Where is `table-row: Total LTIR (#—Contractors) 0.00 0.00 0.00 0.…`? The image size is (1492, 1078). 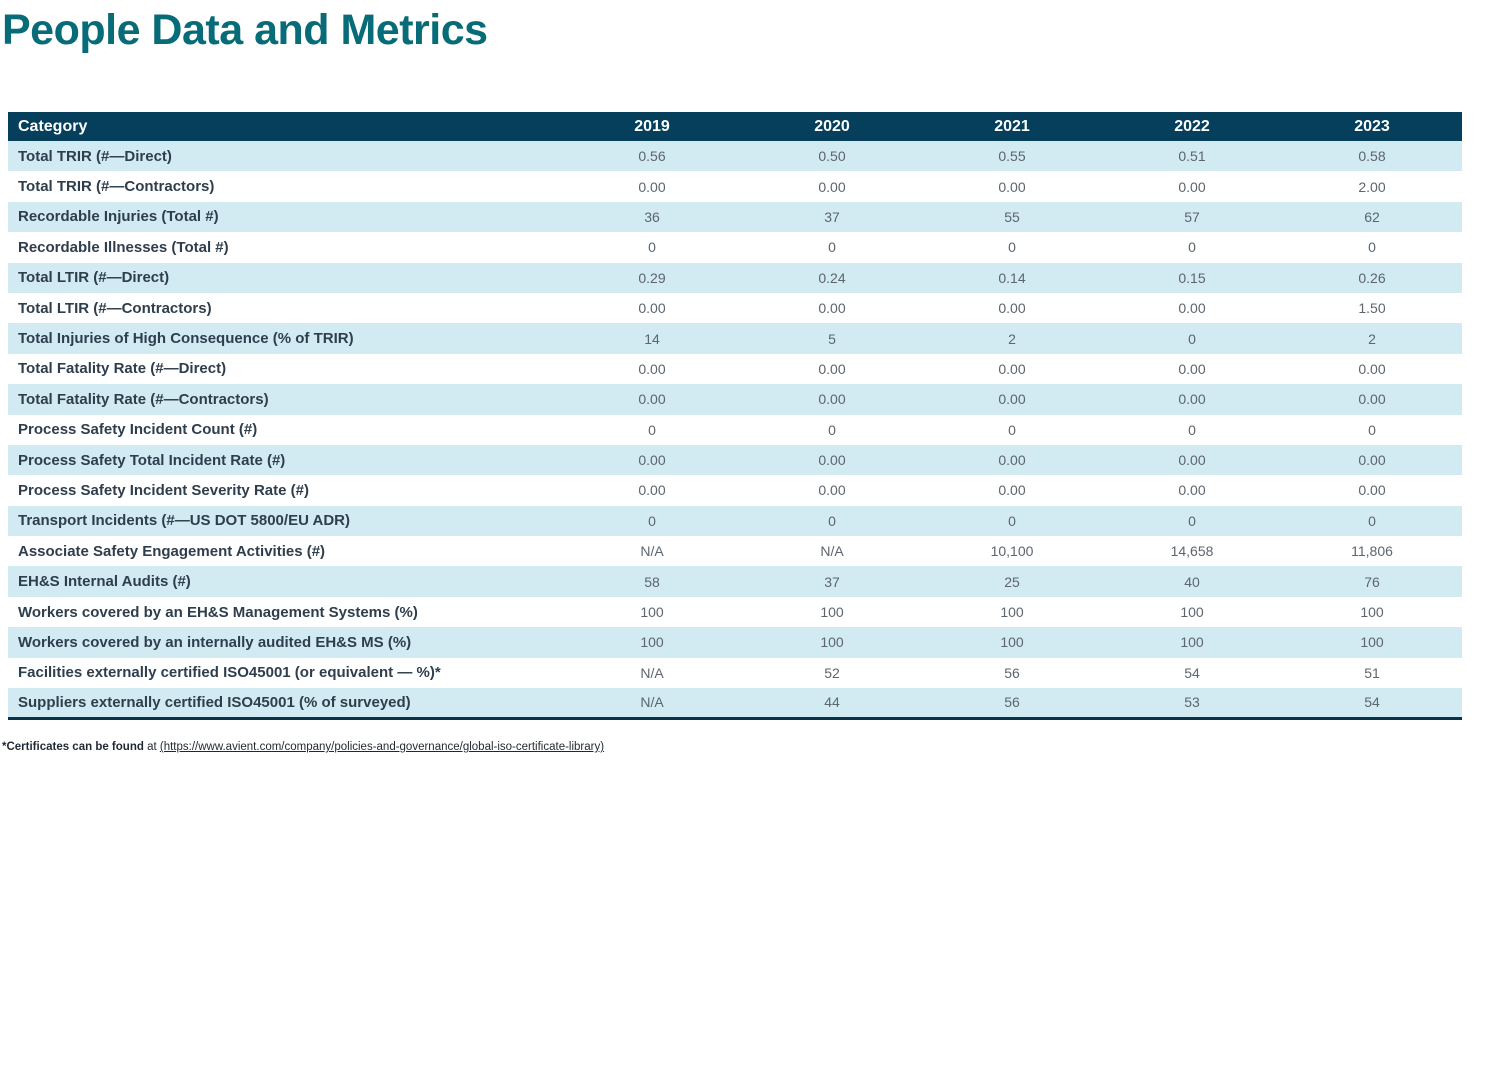
table-row: Total LTIR (#—Contractors) 0.00 0.00 0.00 0.… is located at coordinates (735, 308).